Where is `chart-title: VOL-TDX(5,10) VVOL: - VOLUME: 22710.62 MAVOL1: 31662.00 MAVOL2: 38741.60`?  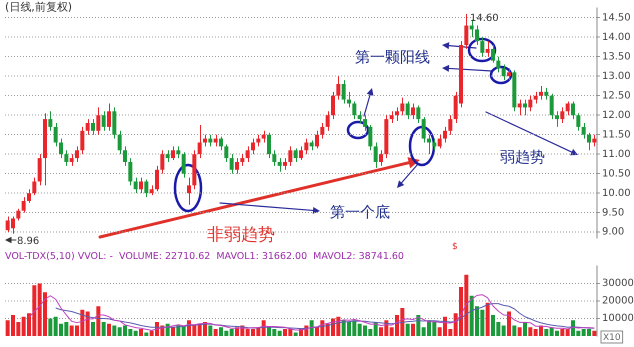
chart-title: VOL-TDX(5,10) VVOL: - VOLUME: 22710.62 MAVOL1: 31662.00 MAVOL2: 38741.60 is located at coordinates (204, 256).